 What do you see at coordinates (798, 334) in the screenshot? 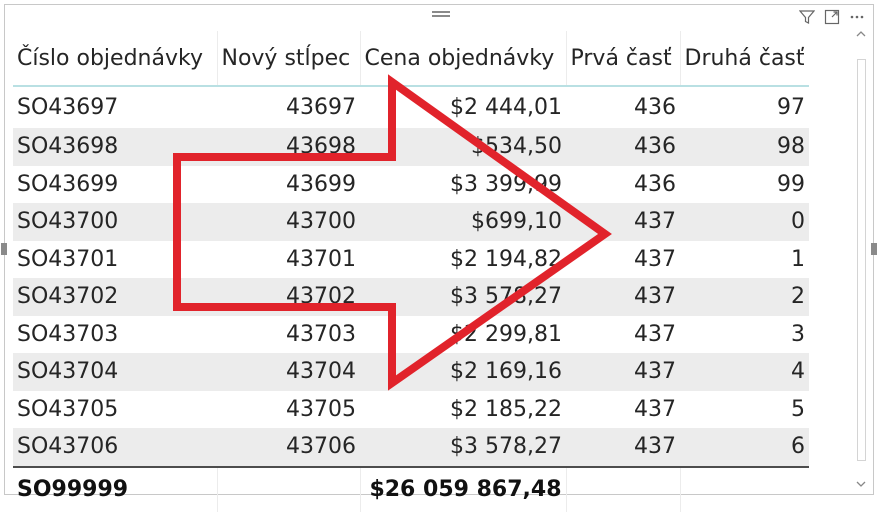
I see `cell-second-part: 3` at bounding box center [798, 334].